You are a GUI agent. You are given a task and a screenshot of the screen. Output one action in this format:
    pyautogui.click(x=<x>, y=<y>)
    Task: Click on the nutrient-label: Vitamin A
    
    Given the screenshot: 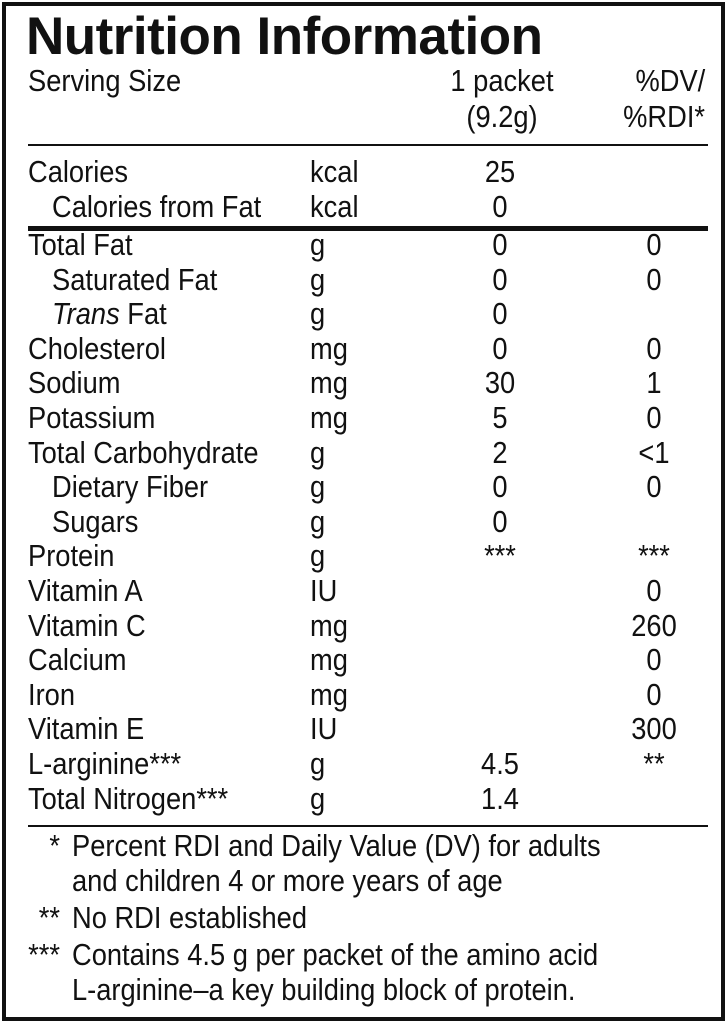 What is the action you would take?
    pyautogui.click(x=85, y=590)
    